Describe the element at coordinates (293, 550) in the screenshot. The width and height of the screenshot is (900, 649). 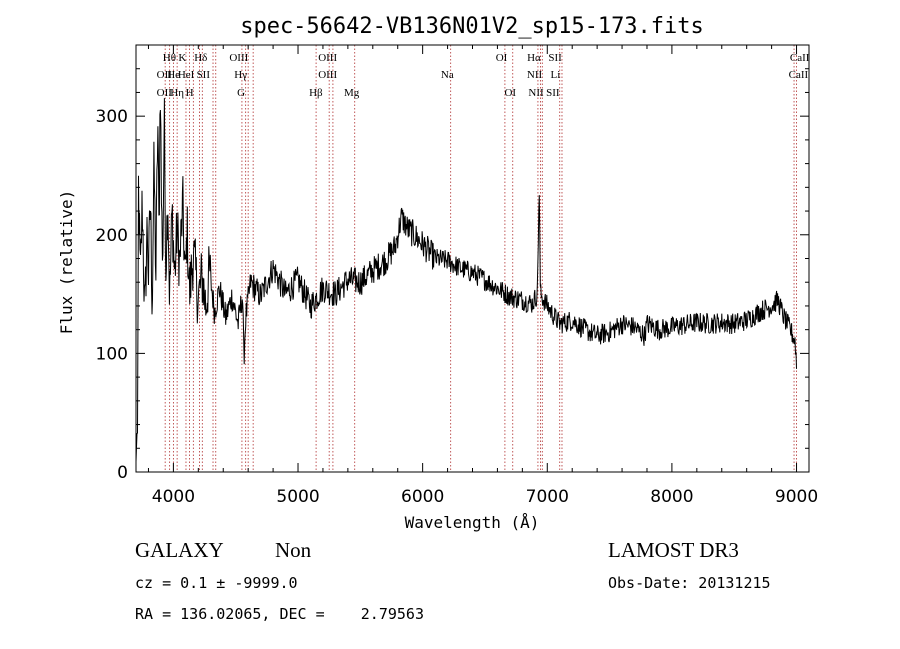
I see `object-subclass: Non` at that location.